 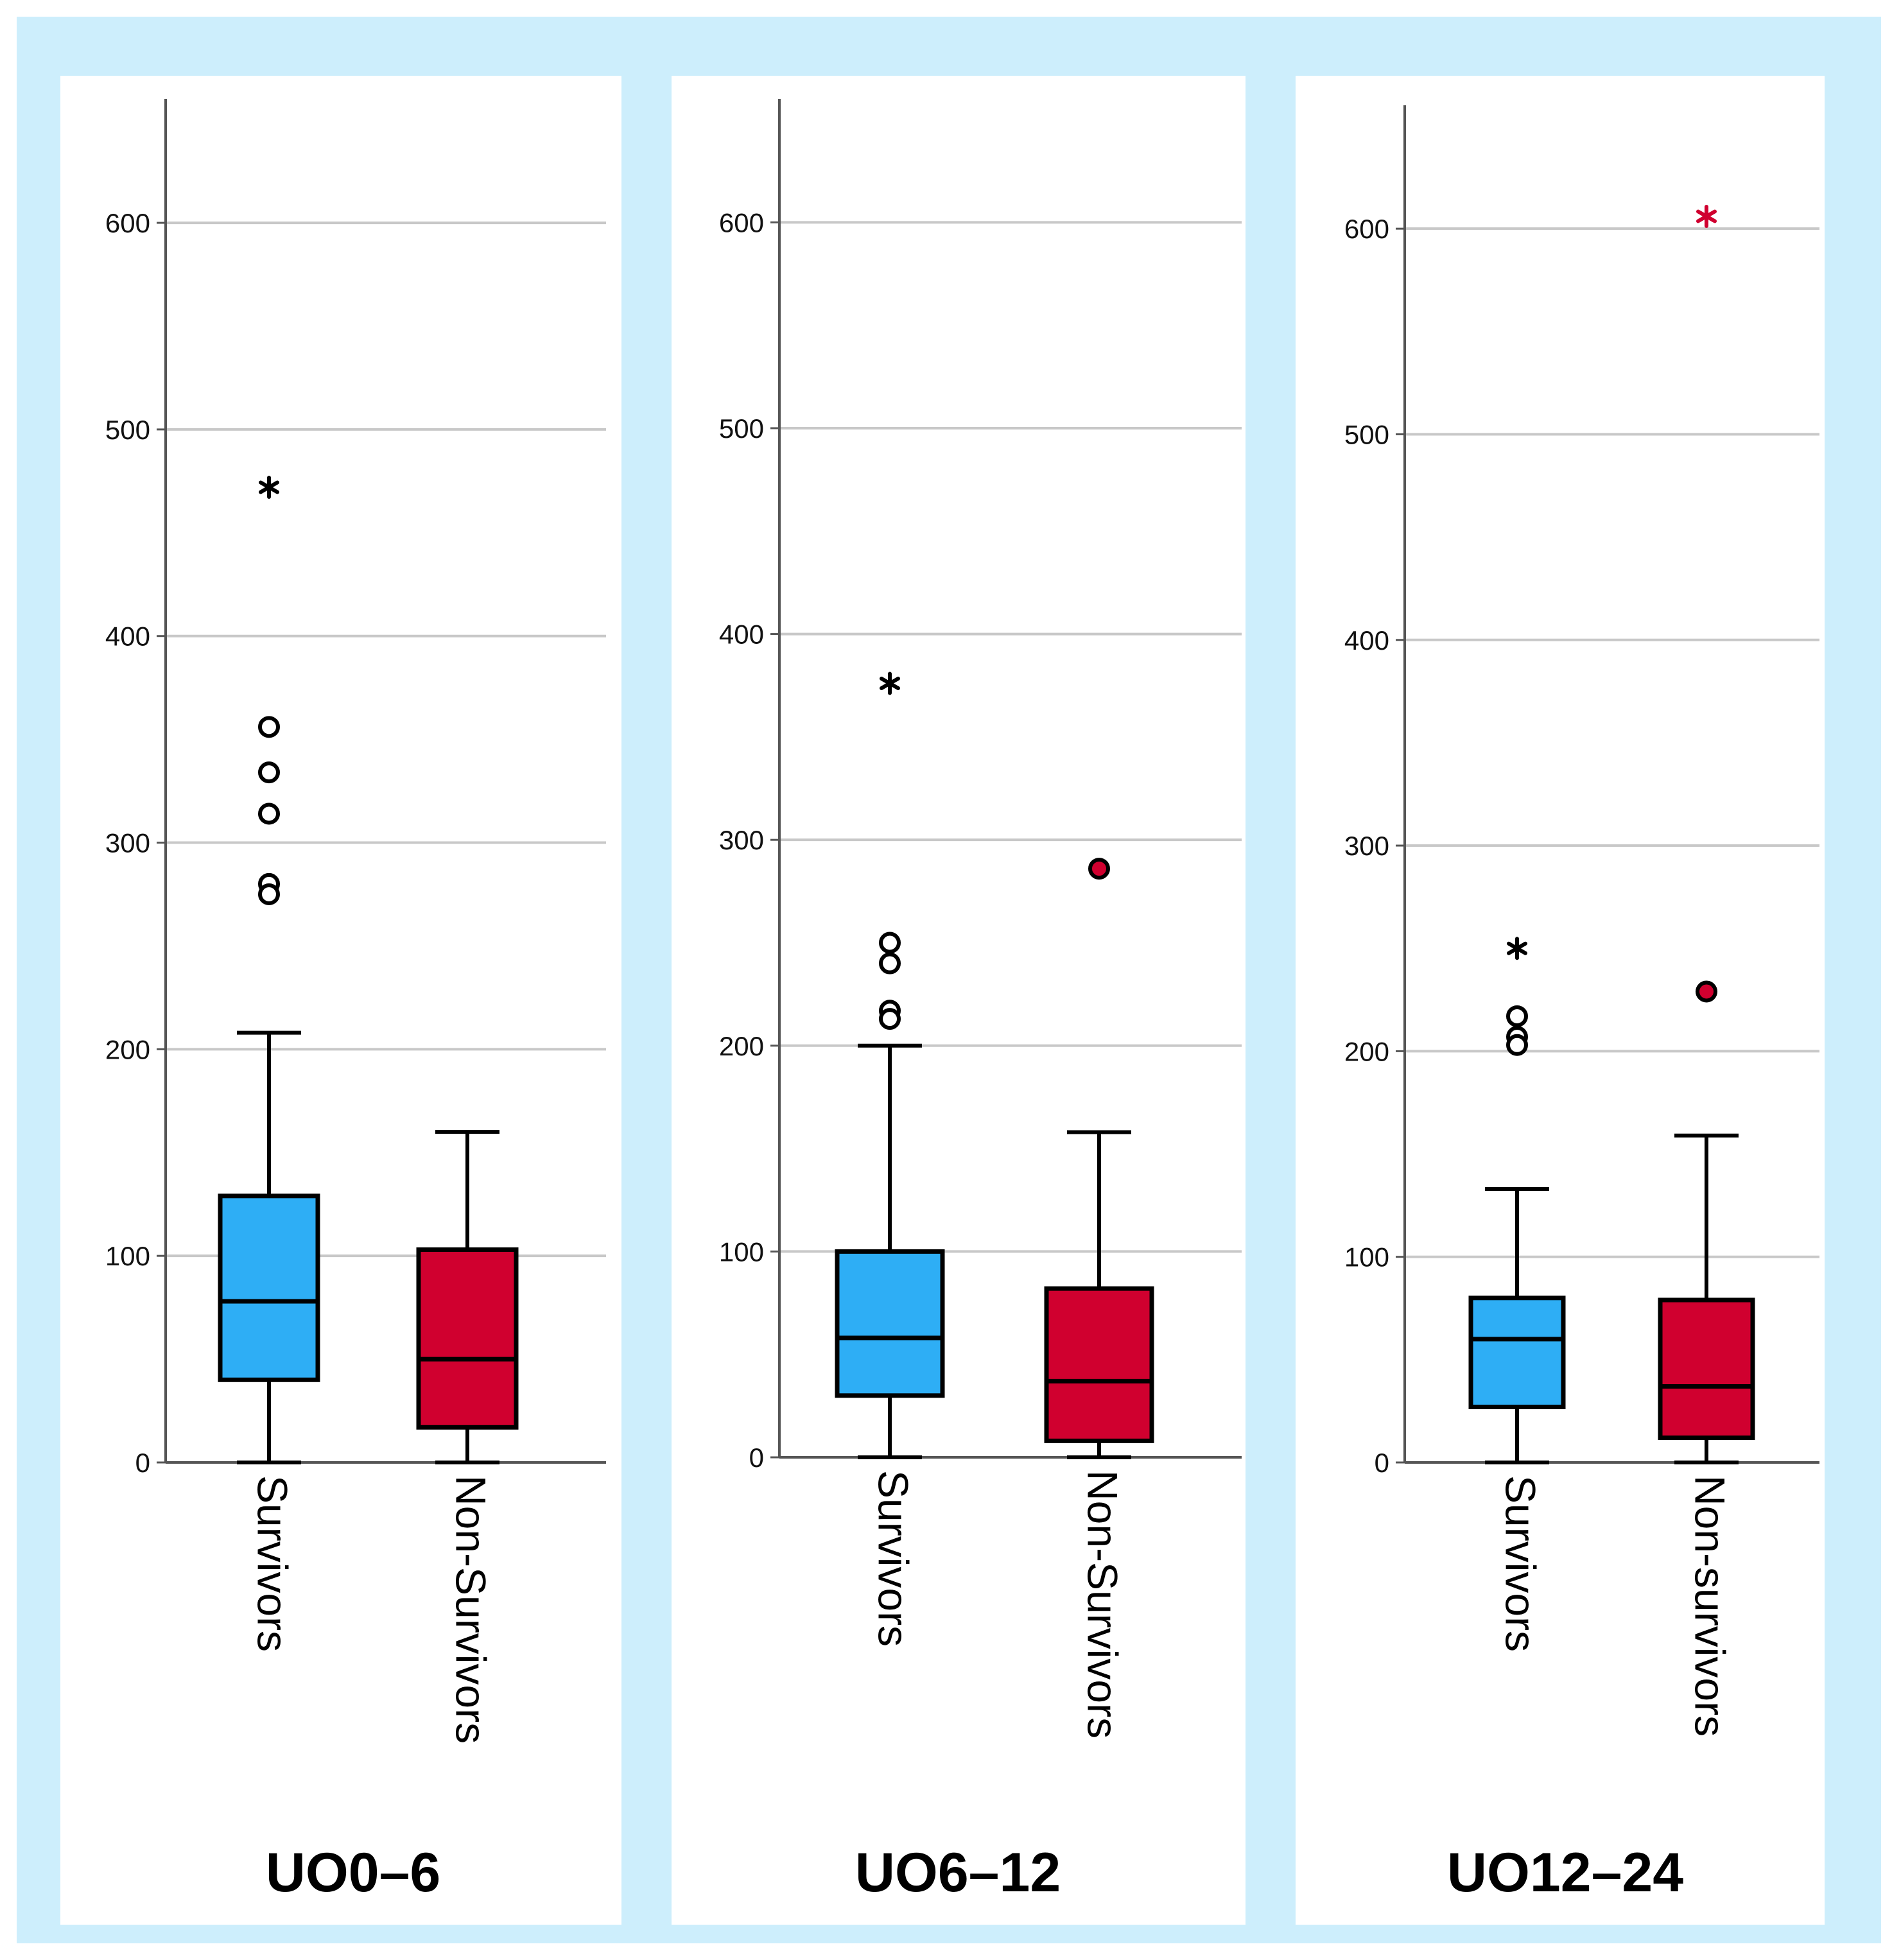 I want to click on panel-title: UO6–12, so click(x=958, y=1873).